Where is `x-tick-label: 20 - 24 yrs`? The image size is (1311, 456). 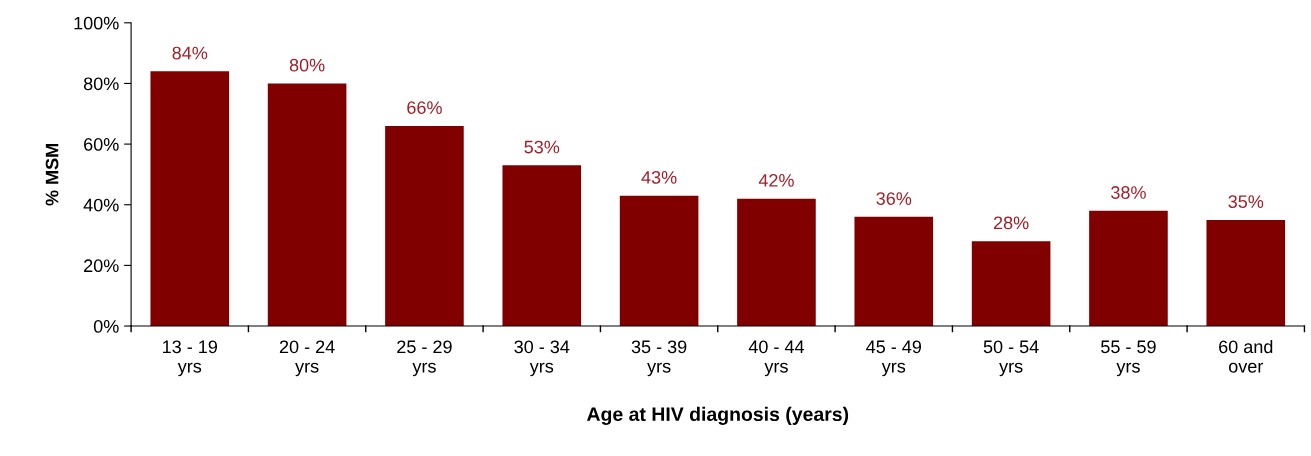
x-tick-label: 20 - 24 yrs is located at coordinates (307, 358).